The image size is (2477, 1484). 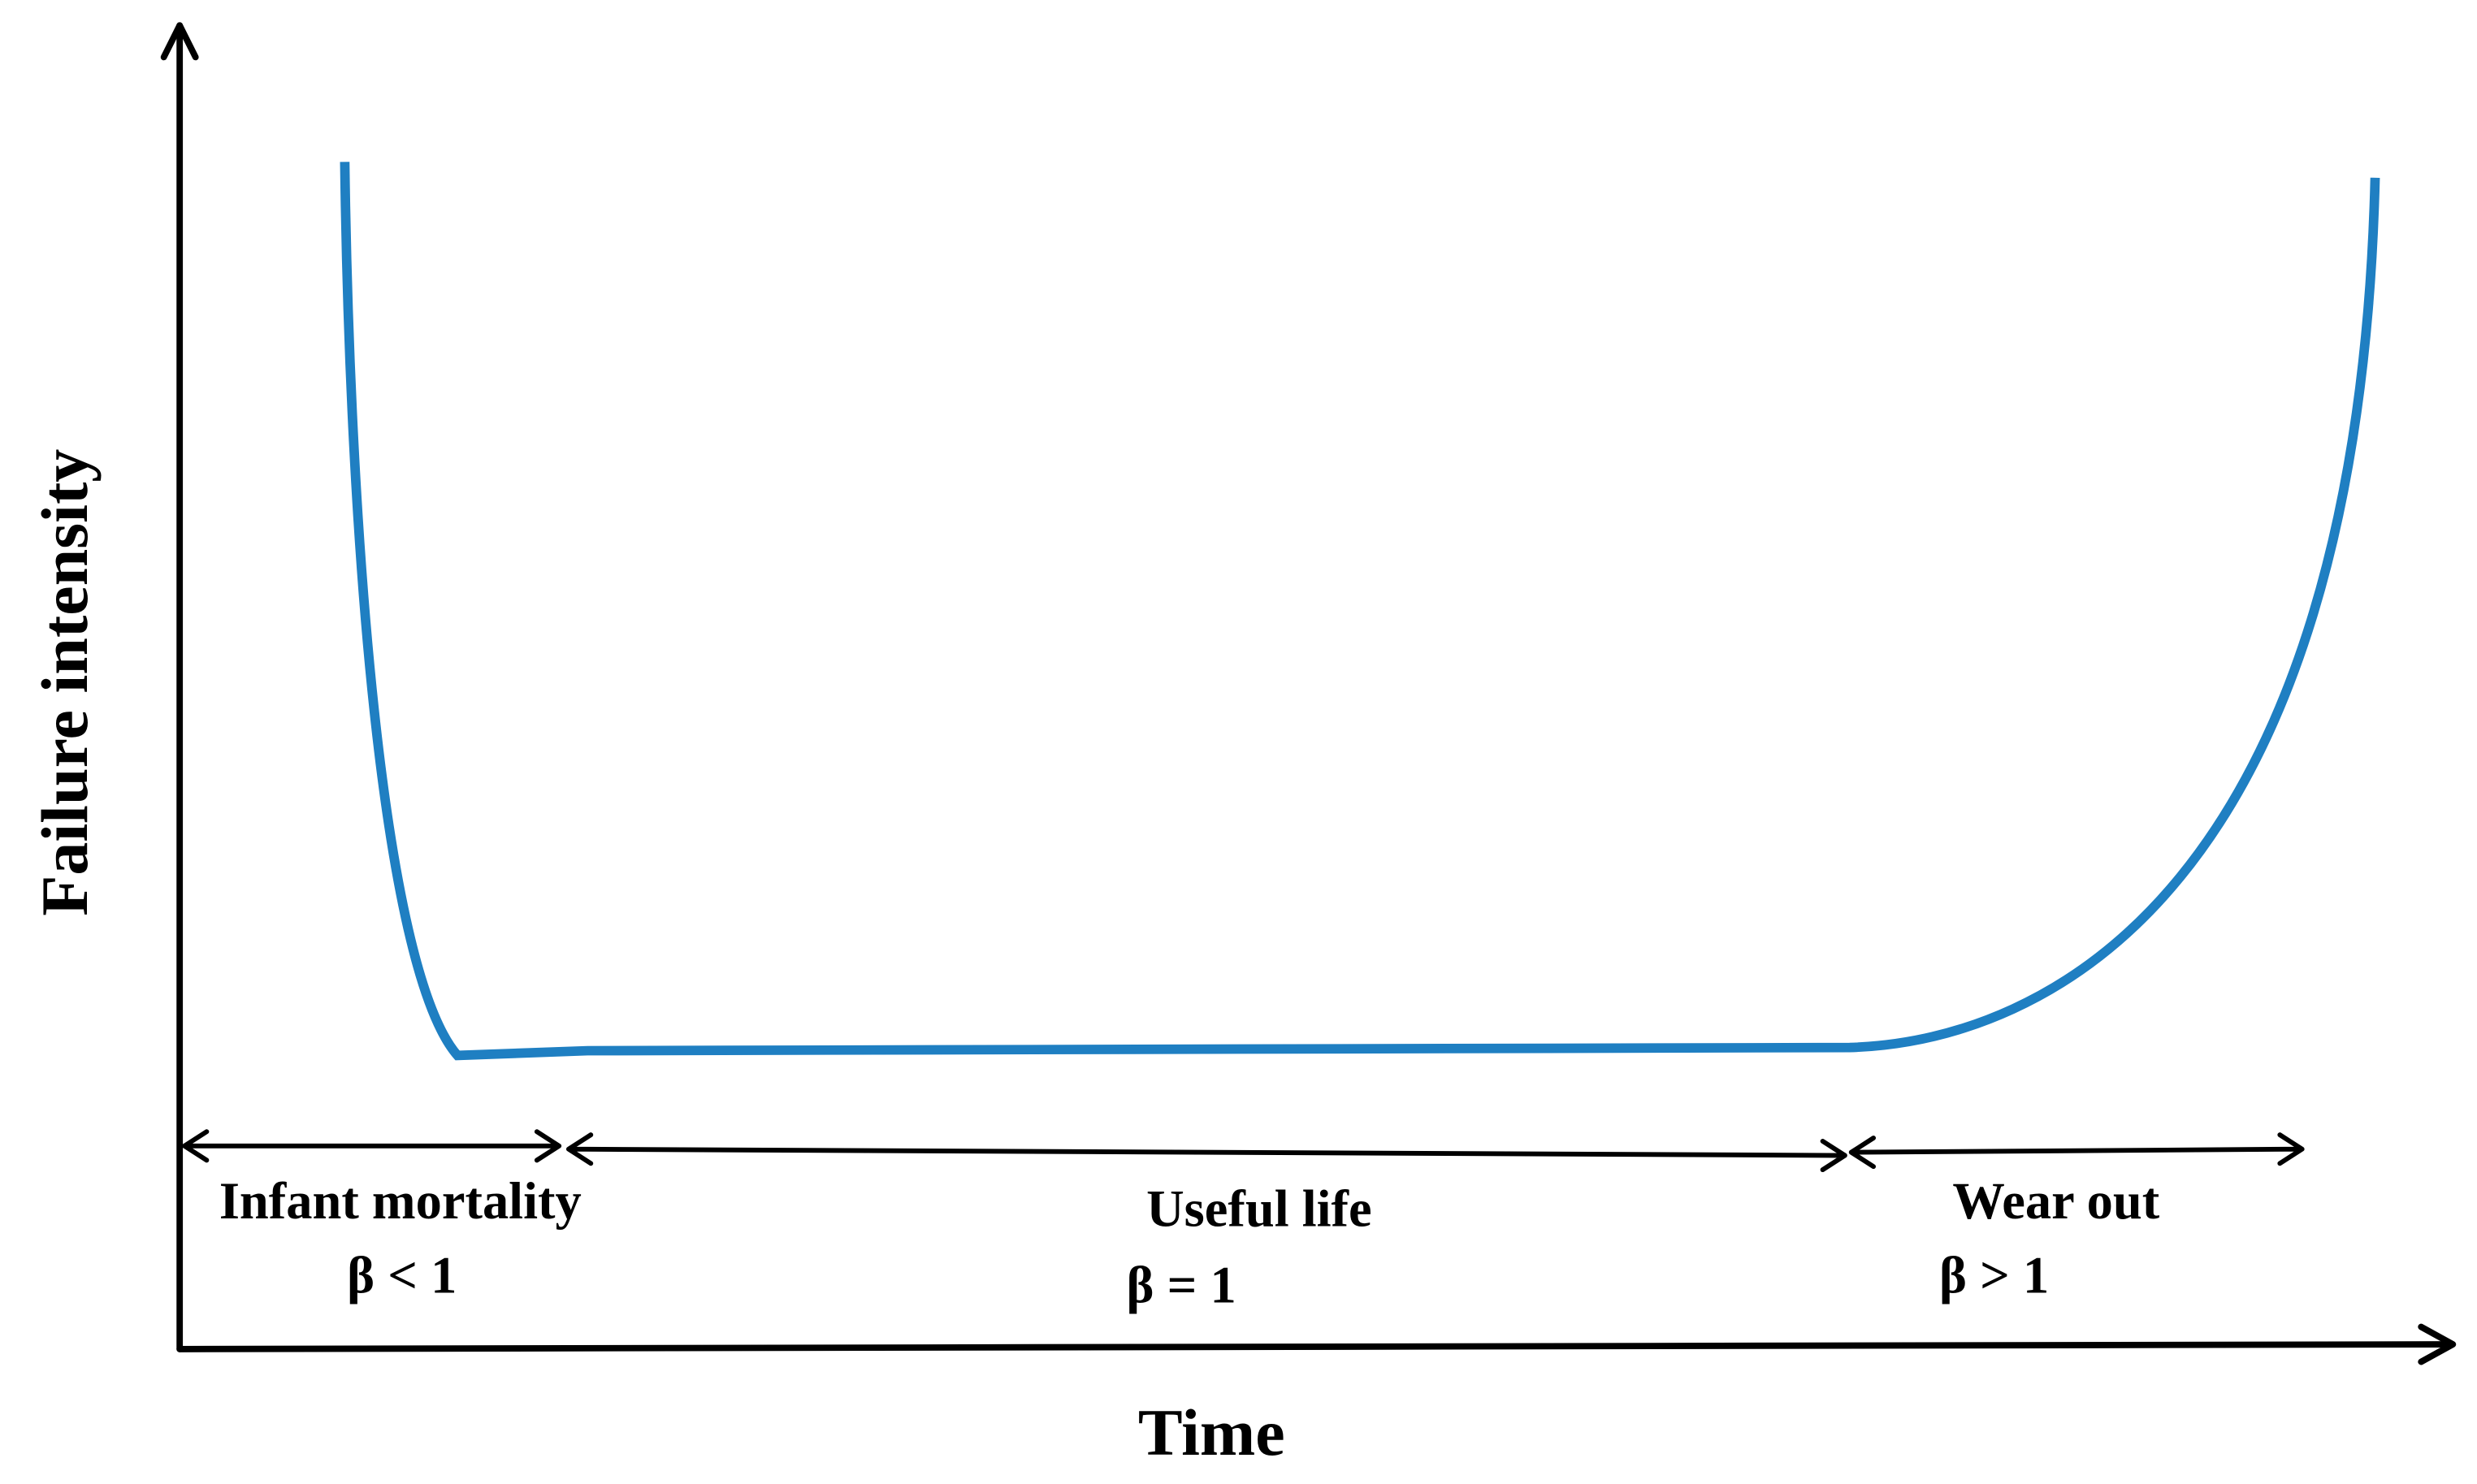 I want to click on phase-name: Useful life, so click(x=1259, y=1209).